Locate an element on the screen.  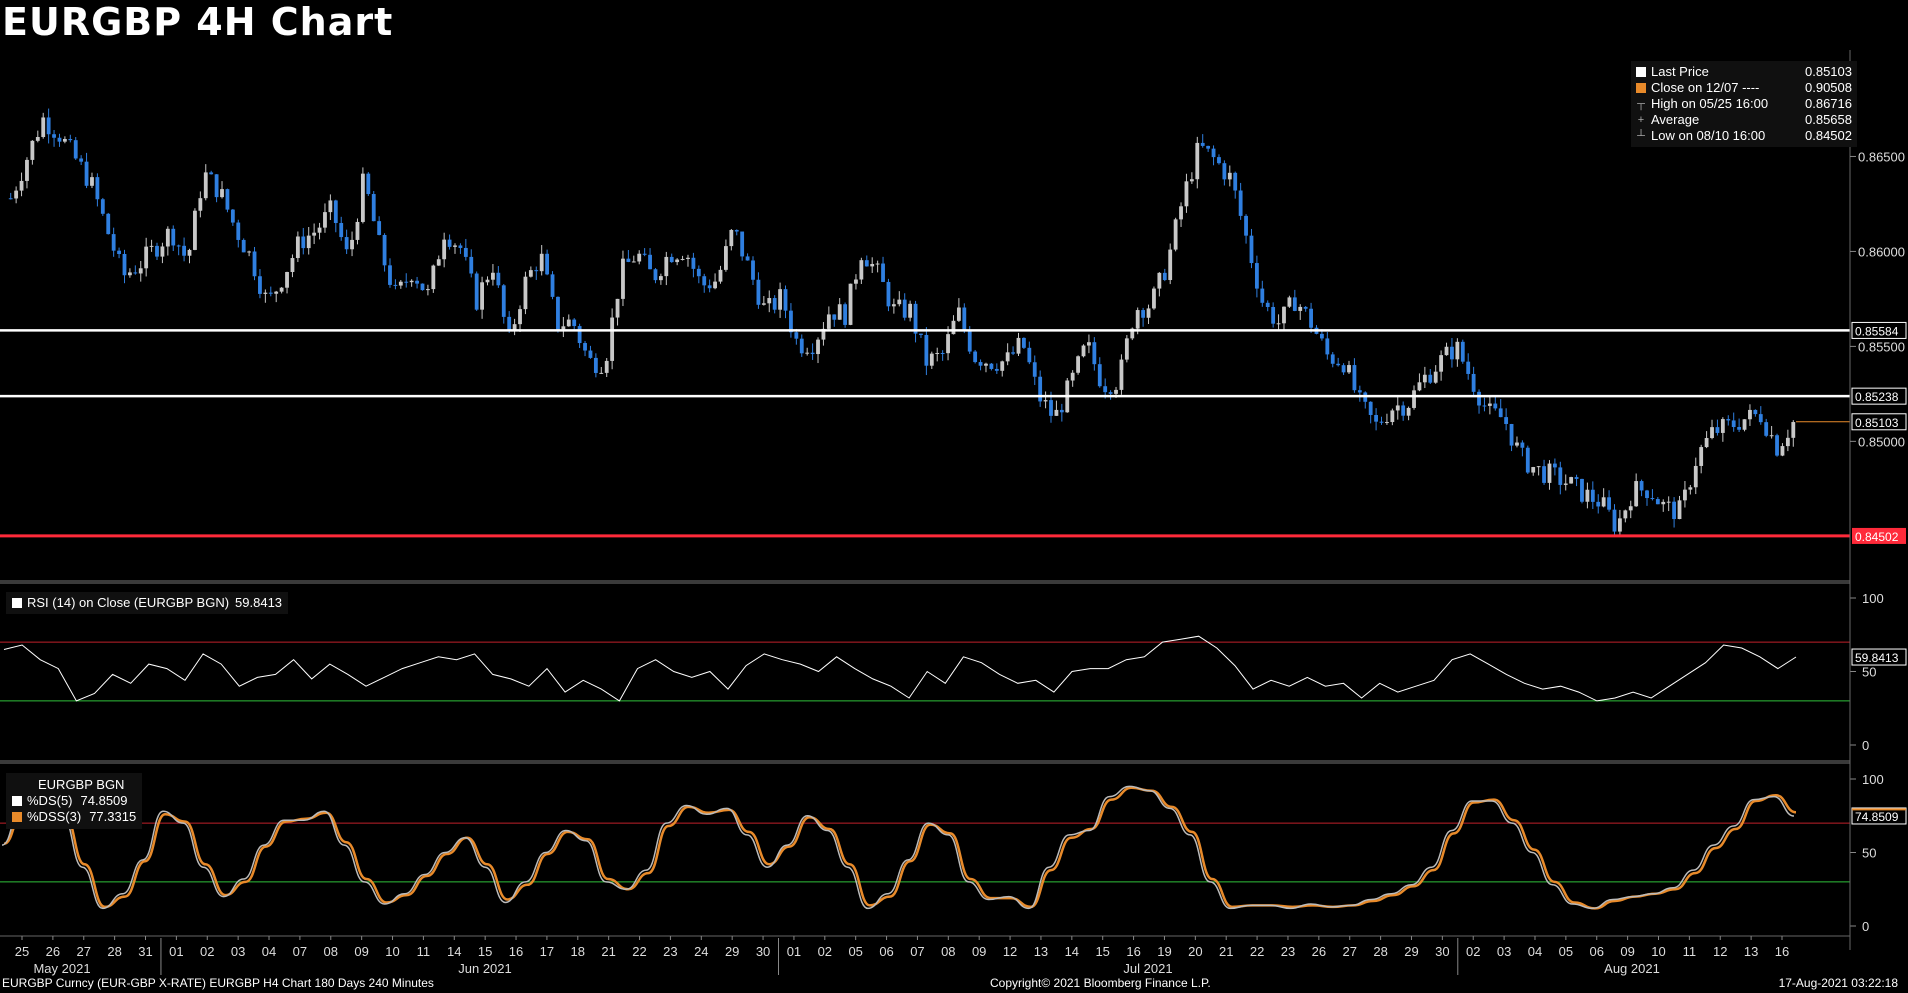
legend-label: Low on 08/10 16:00 is located at coordinates (1708, 135).